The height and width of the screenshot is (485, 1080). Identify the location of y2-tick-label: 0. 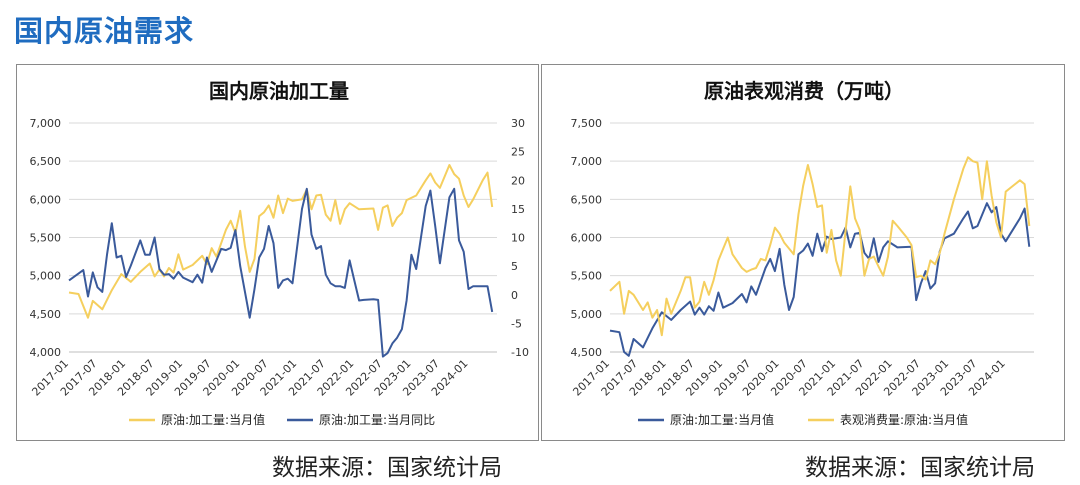
(514, 295).